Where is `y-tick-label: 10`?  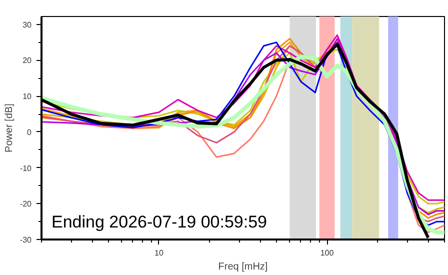 y-tick-label: 10 is located at coordinates (27, 97).